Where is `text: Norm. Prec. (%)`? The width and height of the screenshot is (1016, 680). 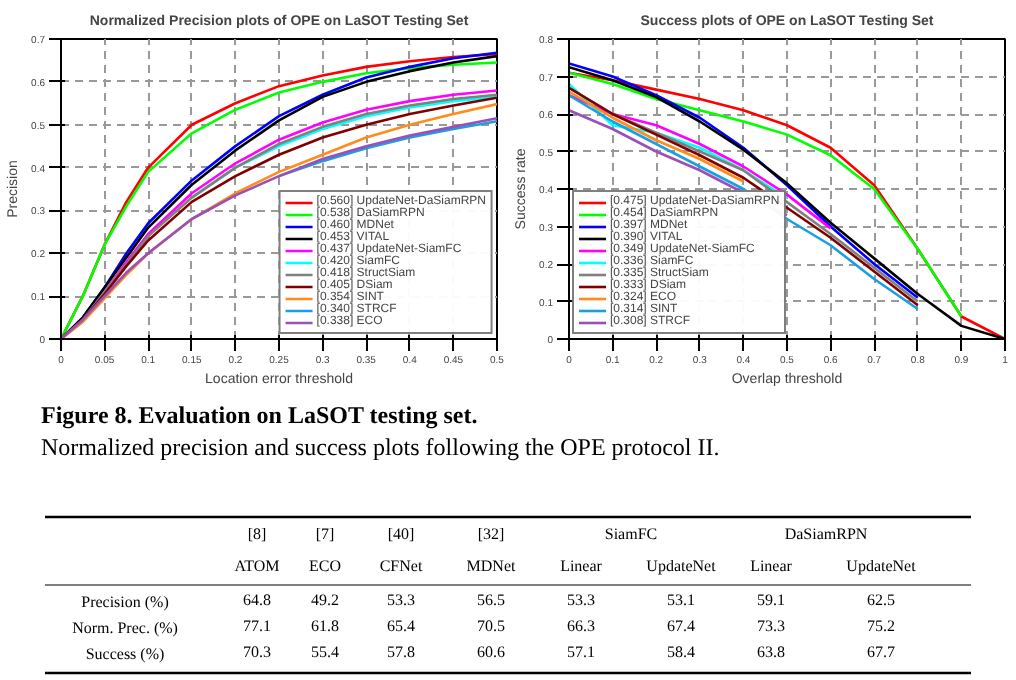
text: Norm. Prec. (%) is located at coordinates (125, 628).